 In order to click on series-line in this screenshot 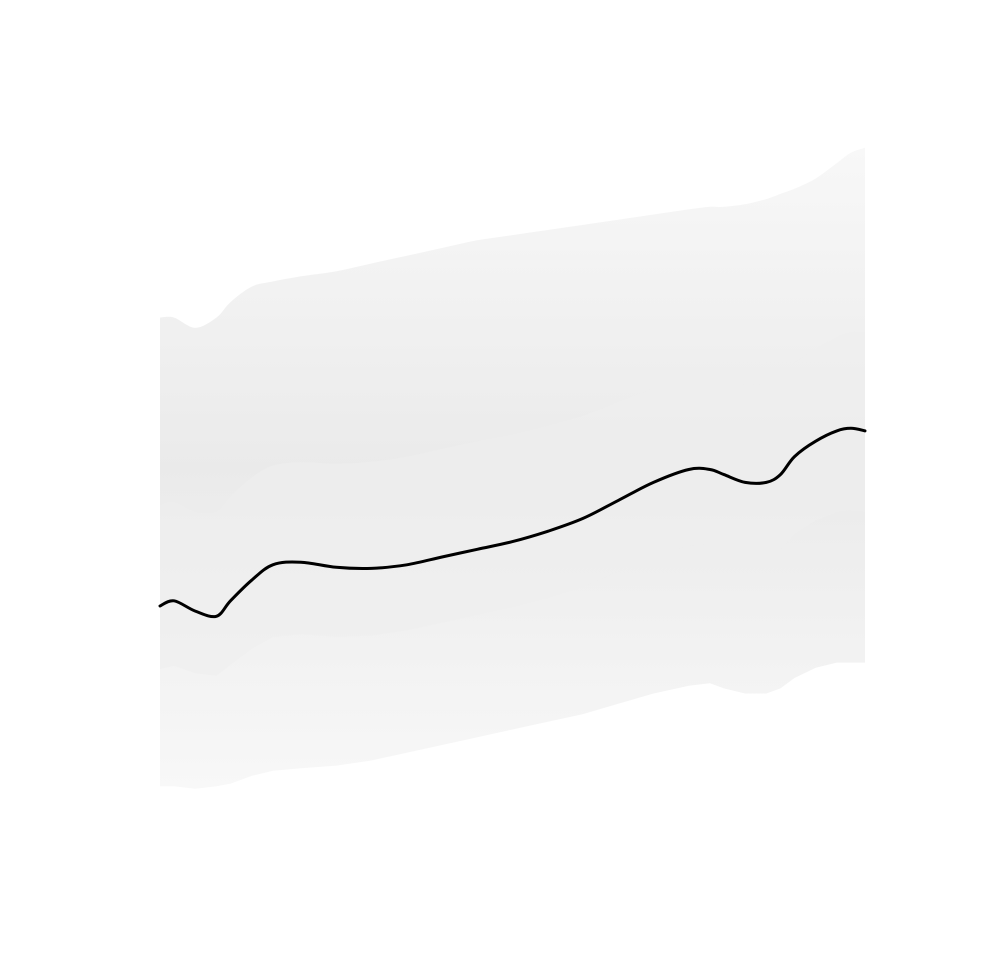, I will do `click(512, 522)`.